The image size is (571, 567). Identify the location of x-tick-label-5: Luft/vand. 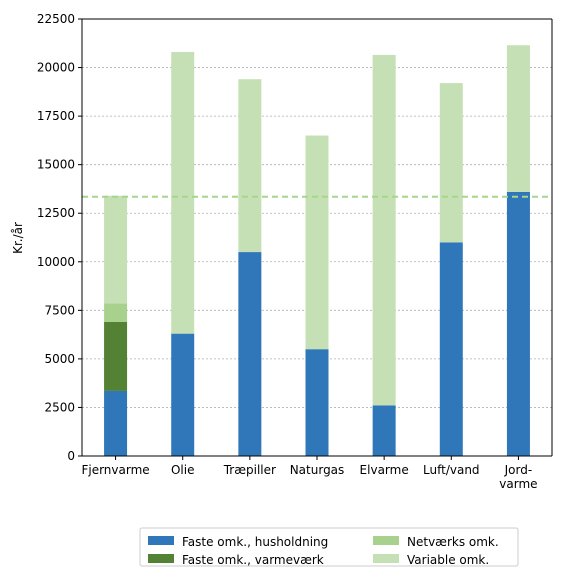
(451, 470).